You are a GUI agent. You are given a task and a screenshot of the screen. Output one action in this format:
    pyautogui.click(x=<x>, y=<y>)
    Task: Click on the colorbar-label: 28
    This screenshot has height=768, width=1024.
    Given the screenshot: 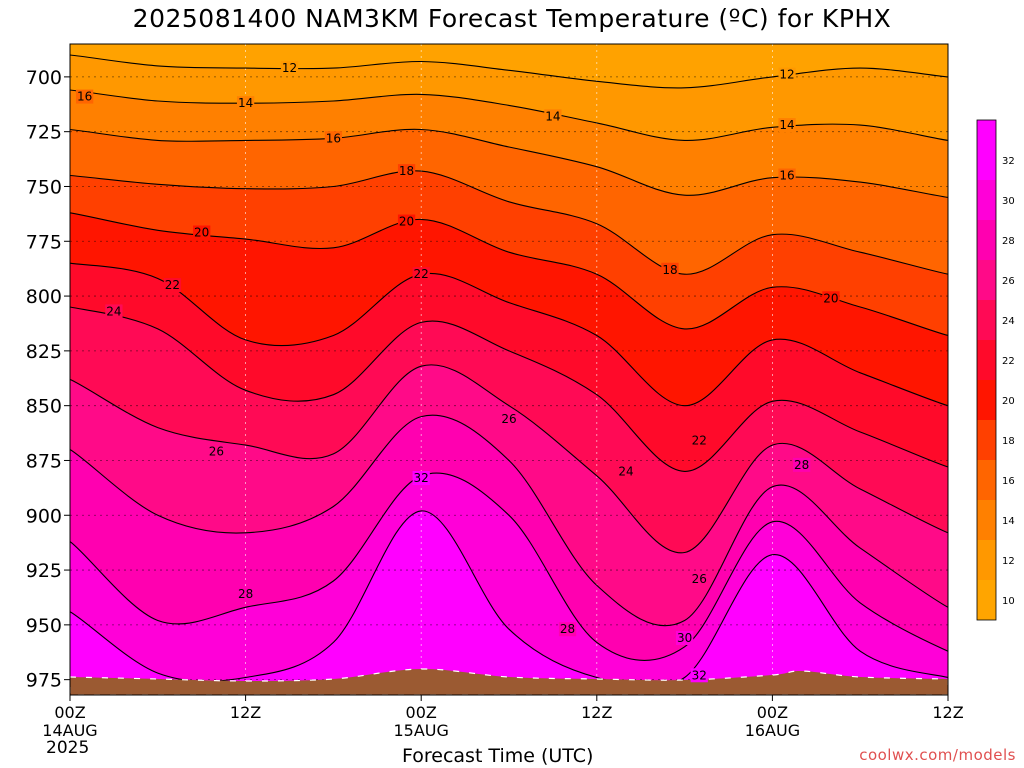 What is the action you would take?
    pyautogui.click(x=1008, y=241)
    